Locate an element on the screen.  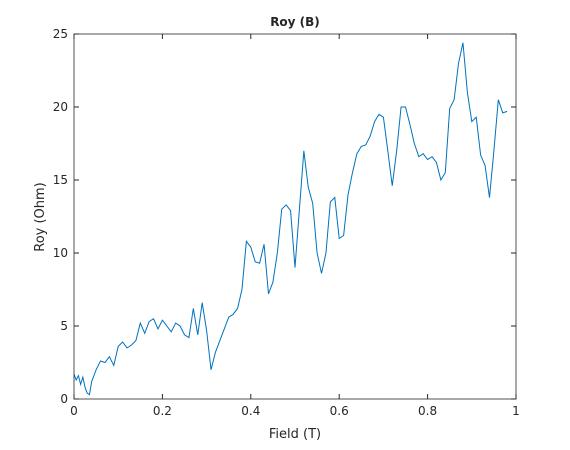
x-tick-label: 0 is located at coordinates (74, 411).